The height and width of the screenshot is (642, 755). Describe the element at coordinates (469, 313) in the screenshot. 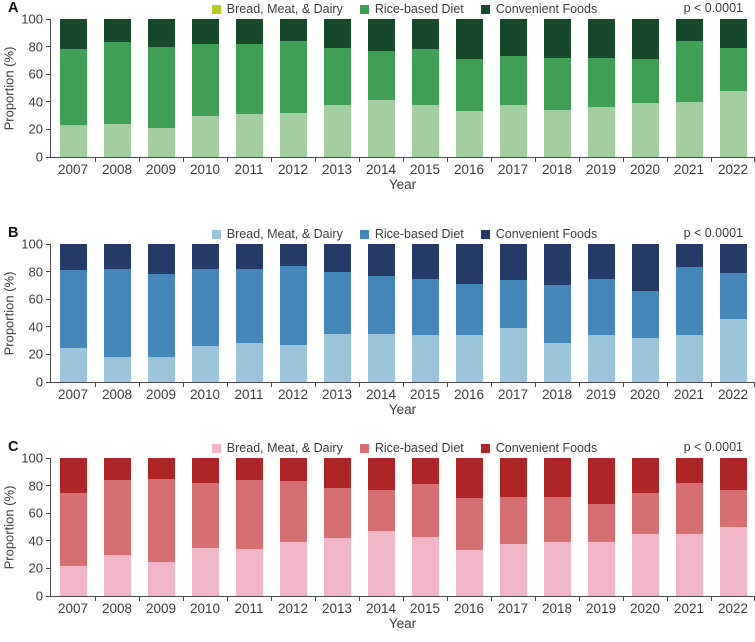

I see `stacked-bar-2016` at that location.